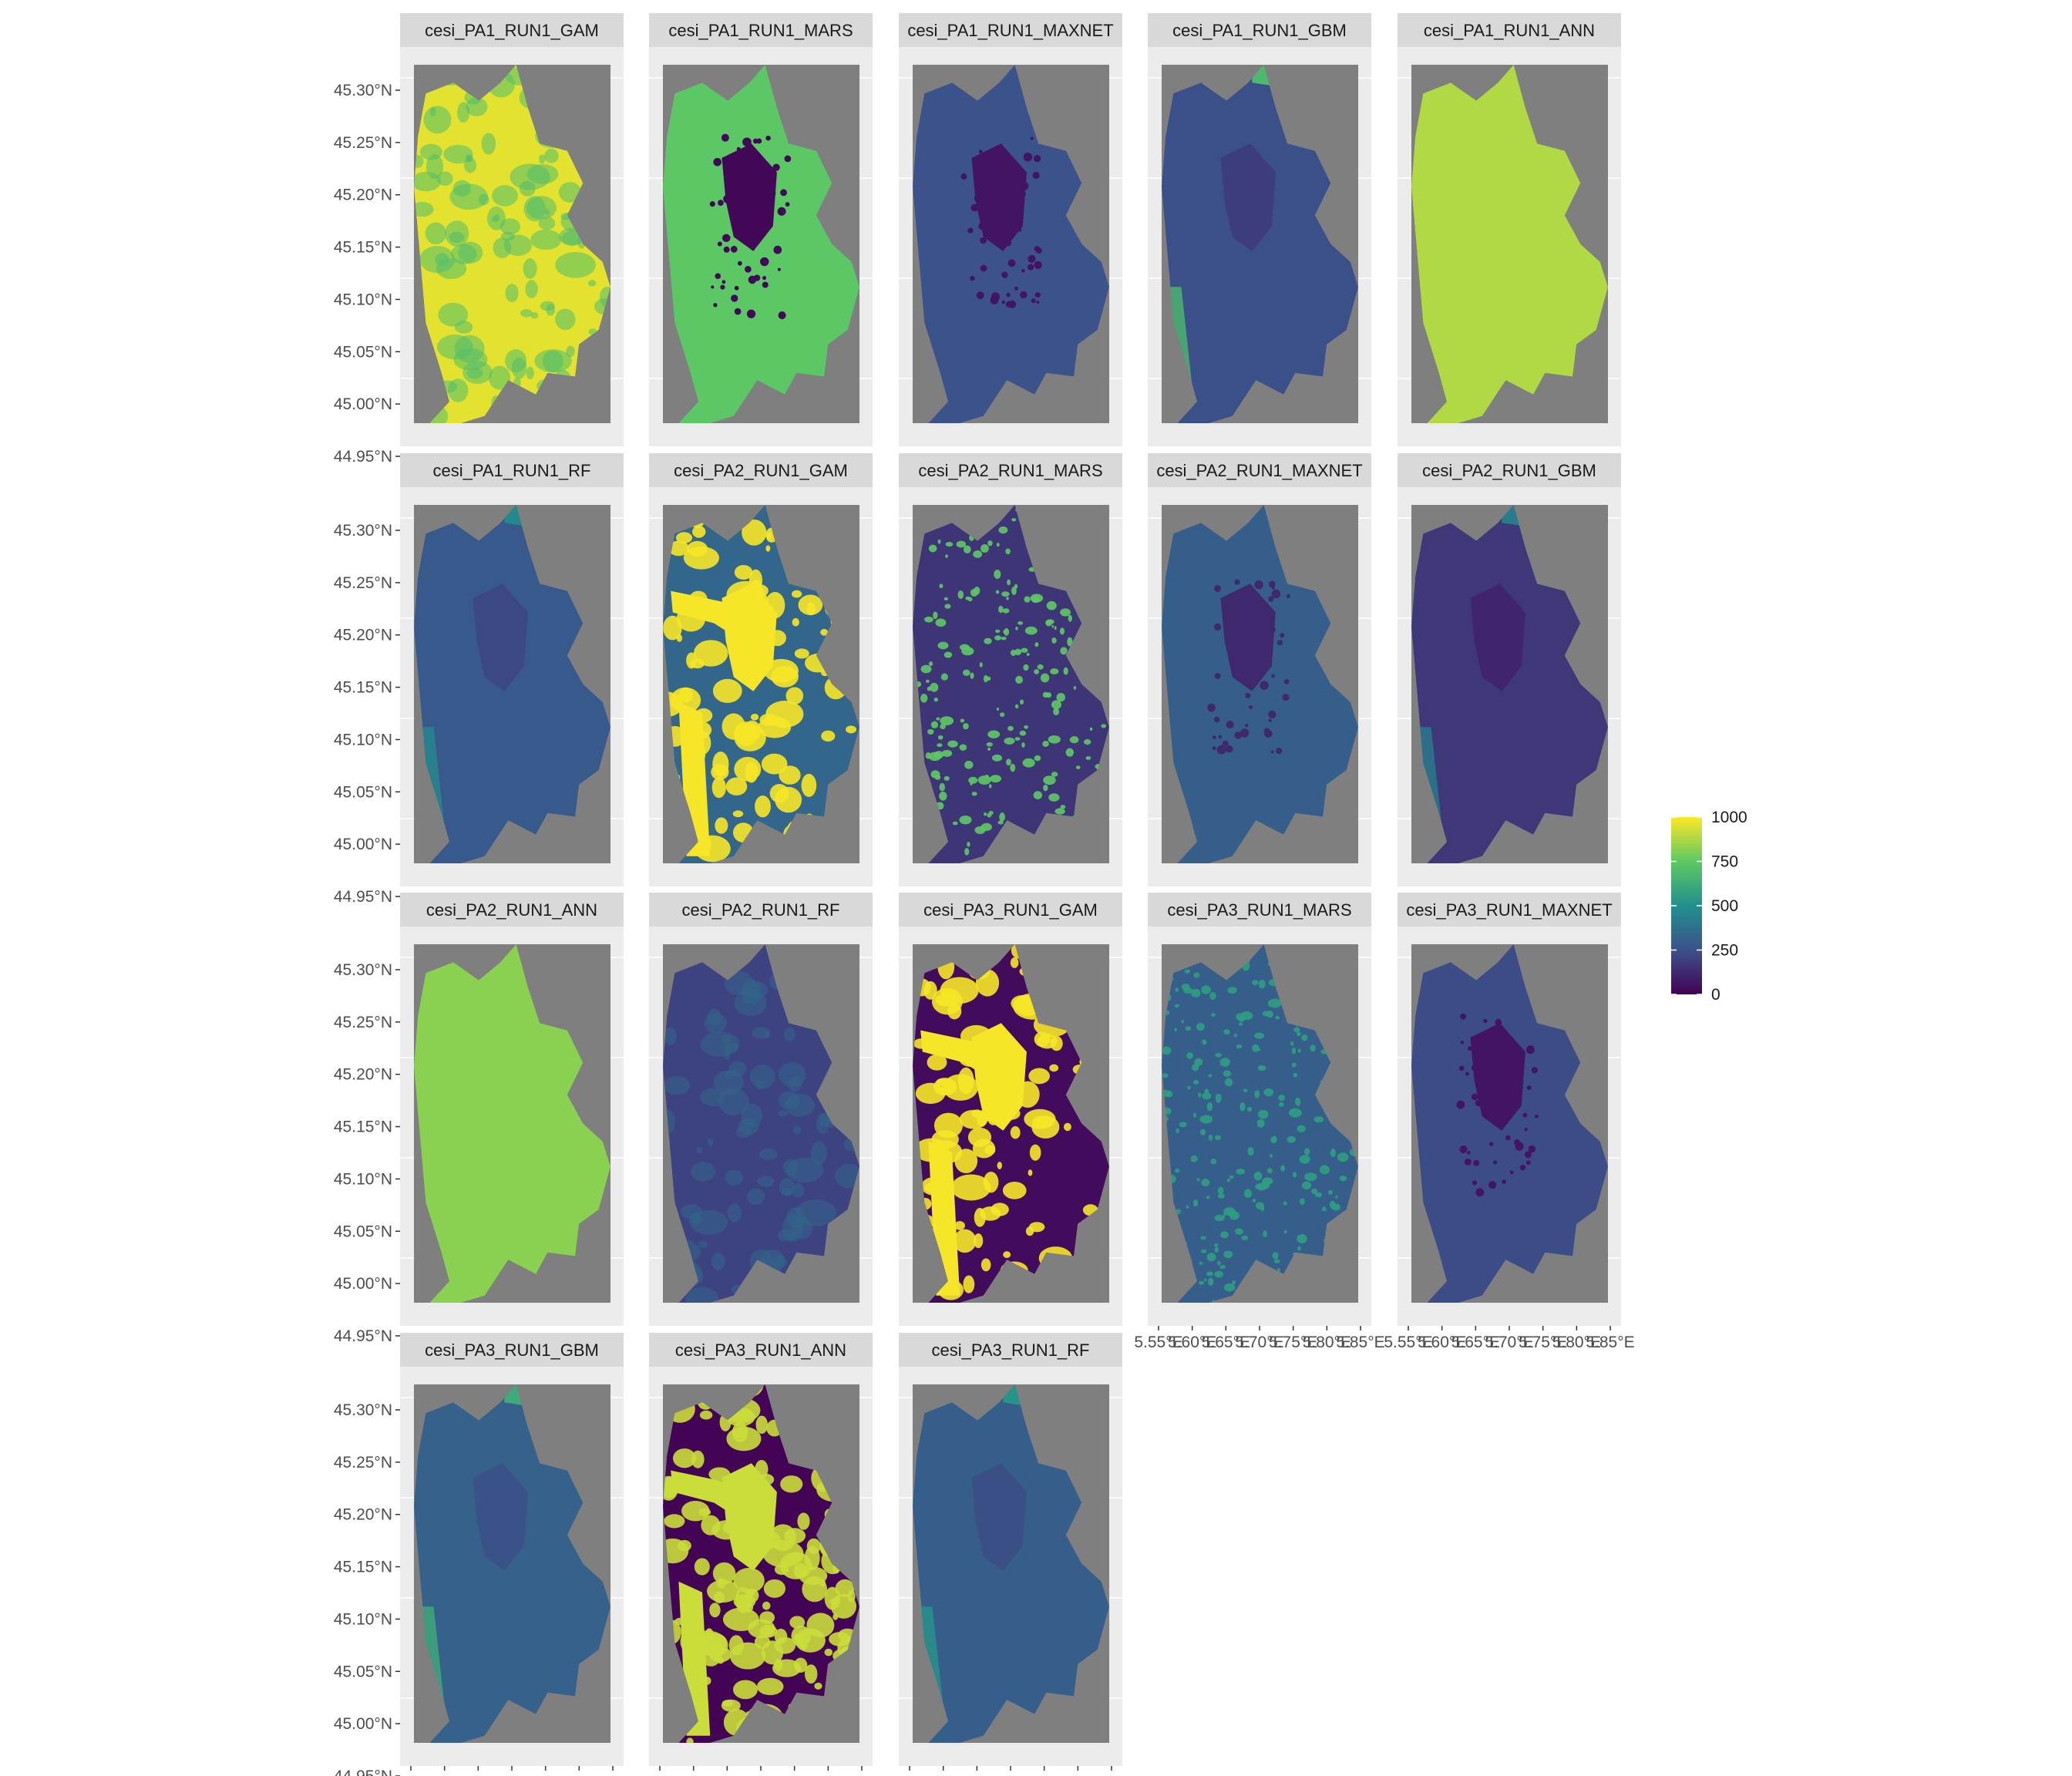 This screenshot has height=1776, width=2072. I want to click on x-tick-label: 5.55°E, so click(909, 1775).